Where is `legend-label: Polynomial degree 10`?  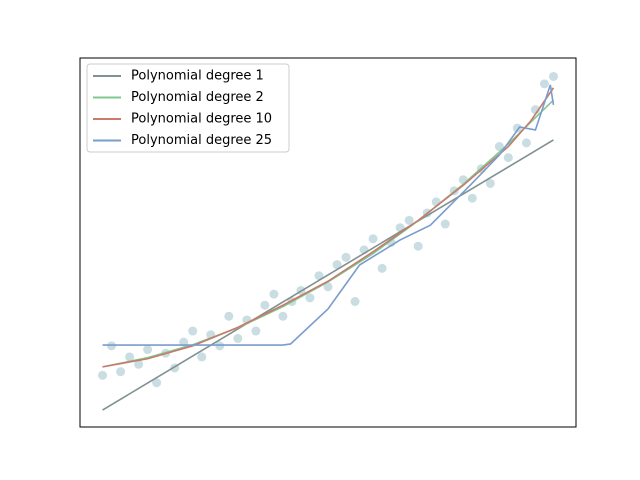
legend-label: Polynomial degree 10 is located at coordinates (201, 119).